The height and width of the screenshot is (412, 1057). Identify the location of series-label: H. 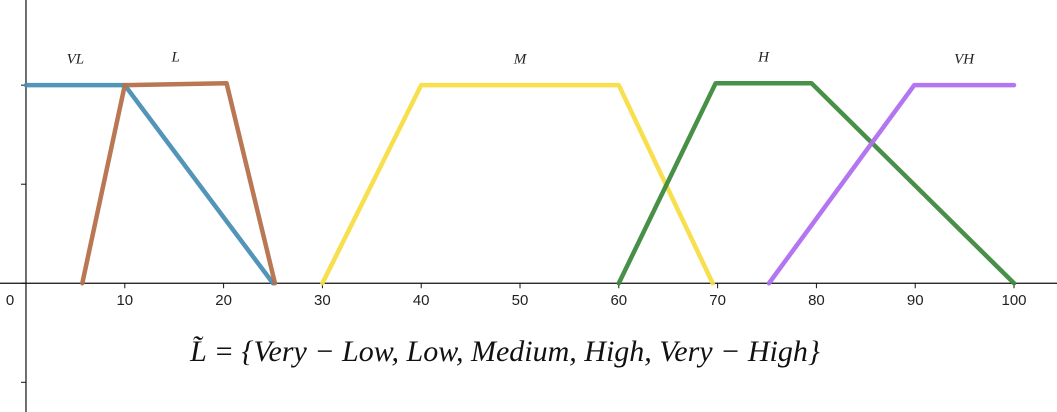
(763, 58).